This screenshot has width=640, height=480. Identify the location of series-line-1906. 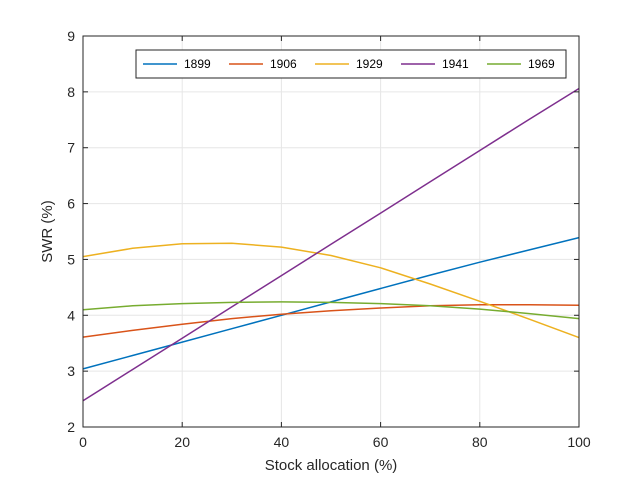
(331, 320).